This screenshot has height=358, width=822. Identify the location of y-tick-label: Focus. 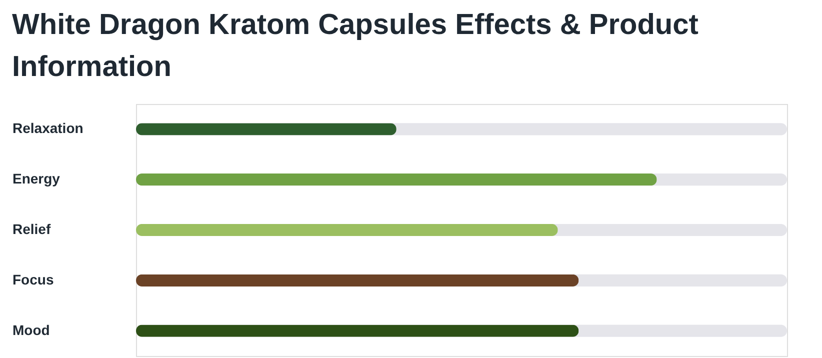
(33, 279).